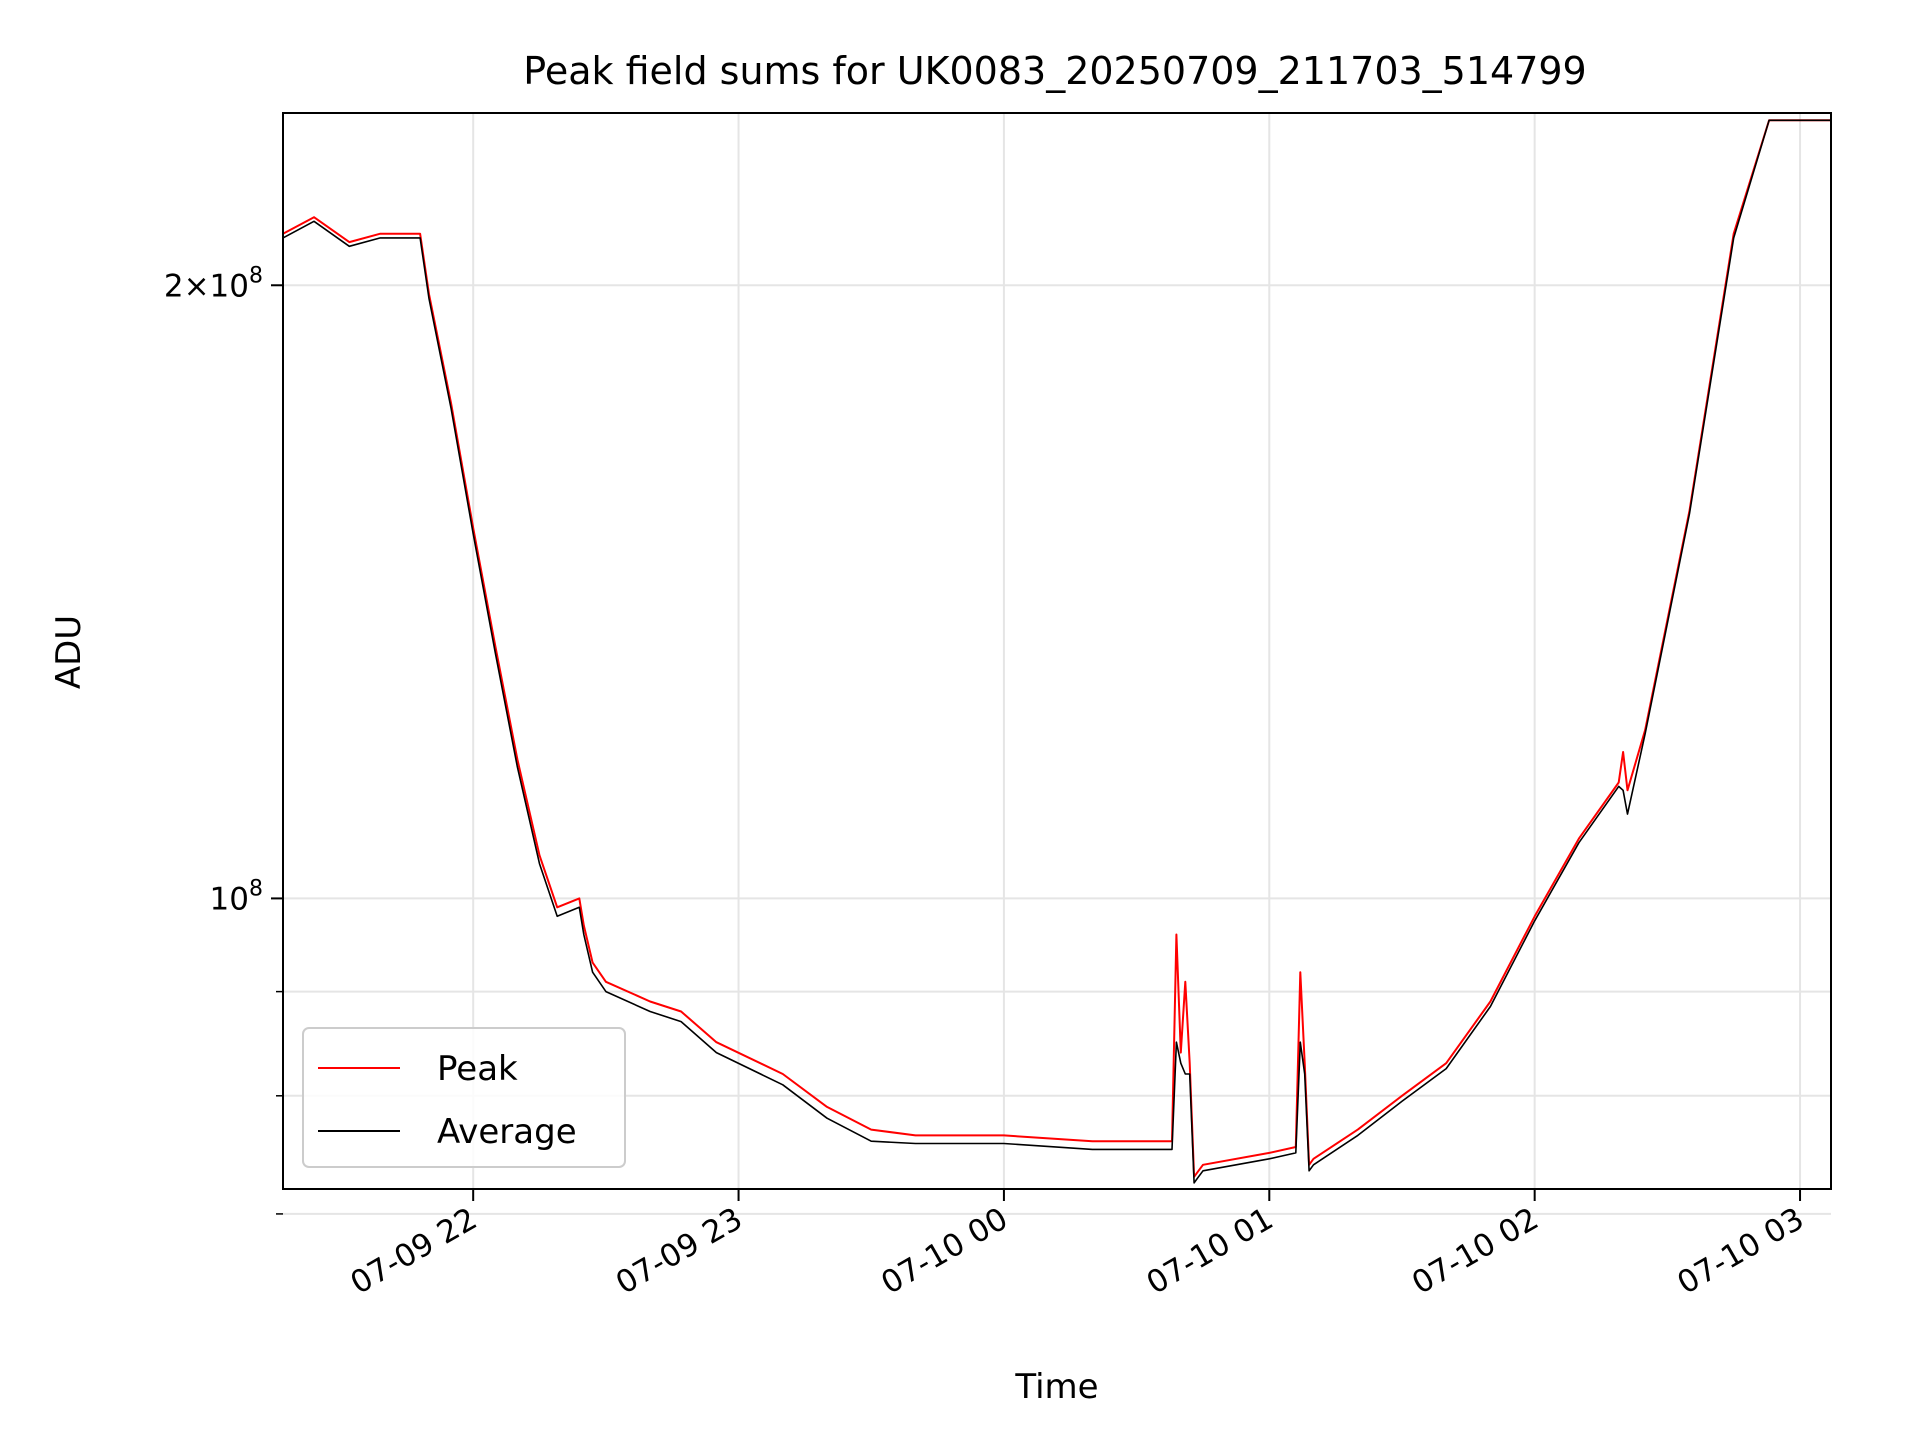 The image size is (1920, 1440). What do you see at coordinates (507, 1132) in the screenshot?
I see `legend-label-average: Average` at bounding box center [507, 1132].